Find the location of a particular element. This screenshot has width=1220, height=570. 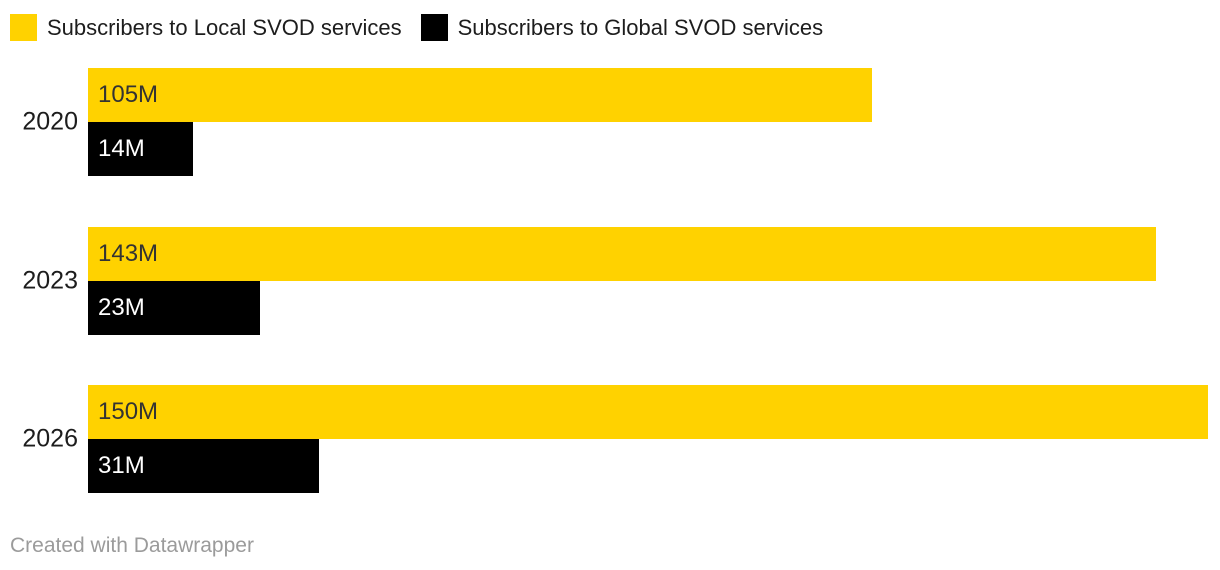

bar-value-label: 23M is located at coordinates (121, 307).